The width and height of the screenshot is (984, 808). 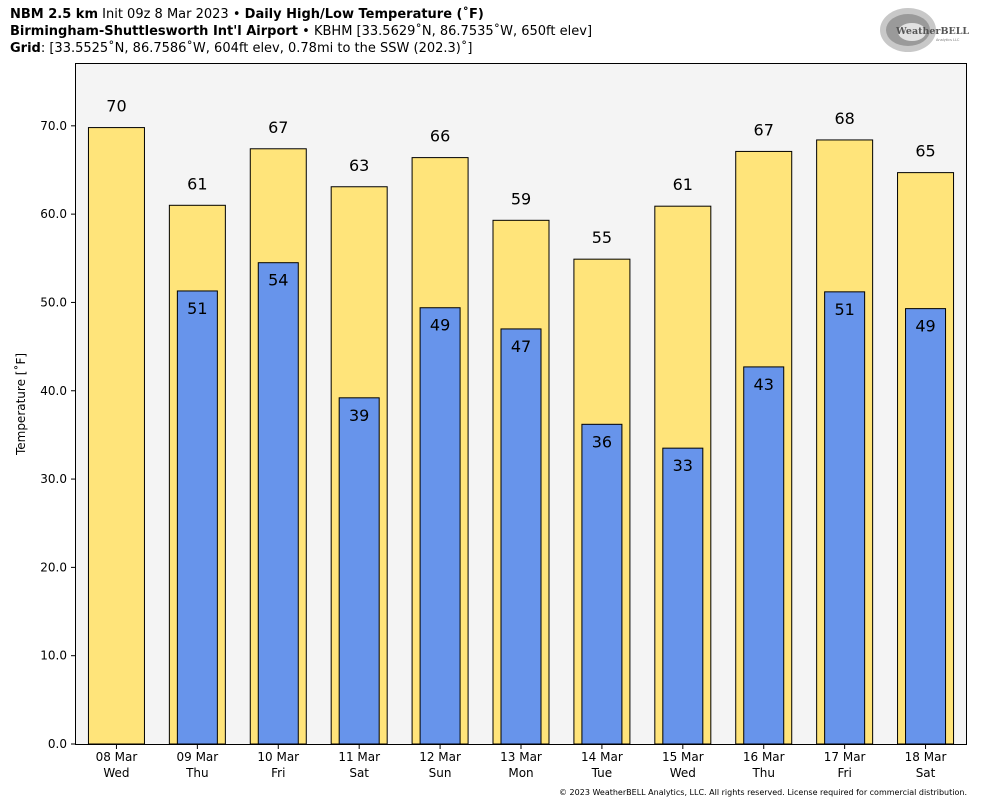 What do you see at coordinates (116, 106) in the screenshot?
I see `high-temp-label: 70` at bounding box center [116, 106].